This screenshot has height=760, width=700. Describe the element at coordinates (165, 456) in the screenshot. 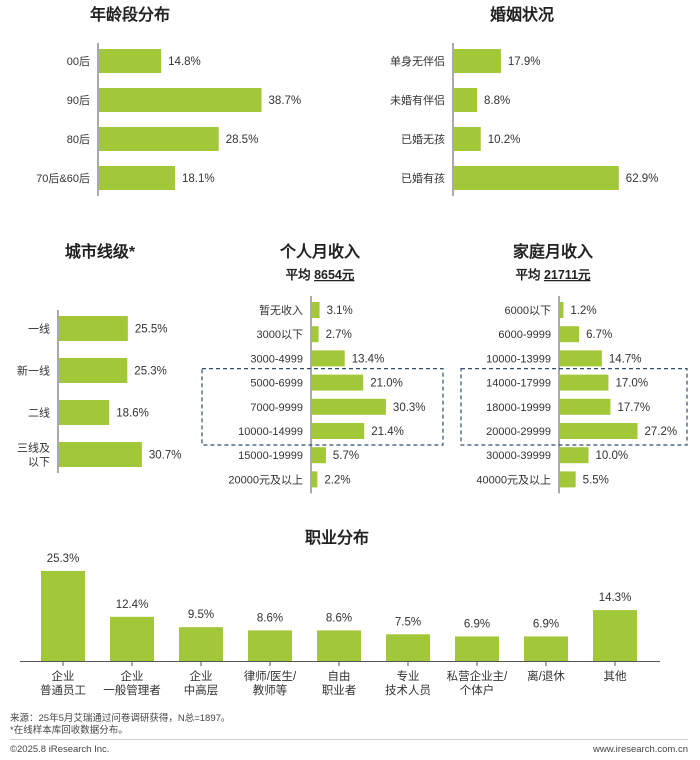

I see `value-label: 30.7%` at that location.